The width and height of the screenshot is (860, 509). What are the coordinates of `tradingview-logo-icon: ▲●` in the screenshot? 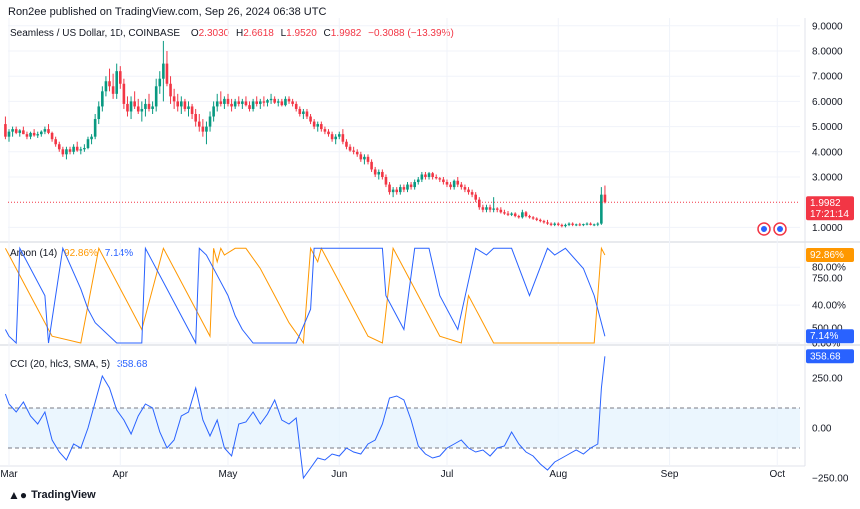 It's located at (18, 495).